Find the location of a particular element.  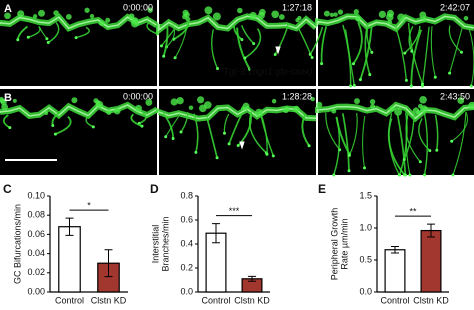

significance-label: ** is located at coordinates (413, 212).